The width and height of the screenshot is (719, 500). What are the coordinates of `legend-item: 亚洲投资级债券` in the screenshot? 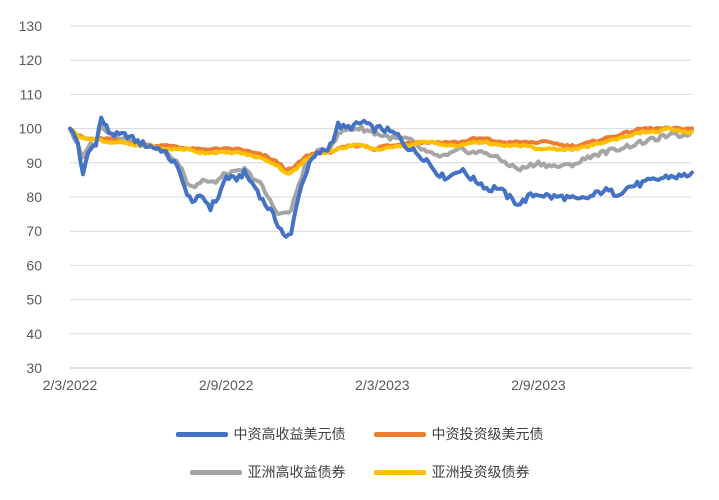 It's located at (451, 472).